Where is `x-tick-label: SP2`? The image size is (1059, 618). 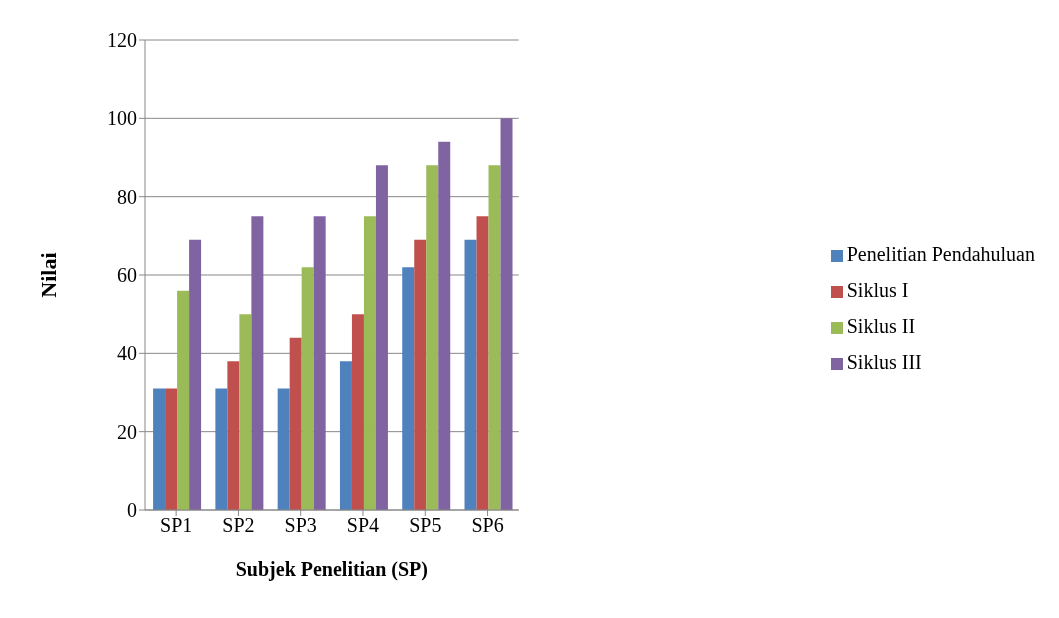
x-tick-label: SP2 is located at coordinates (238, 525).